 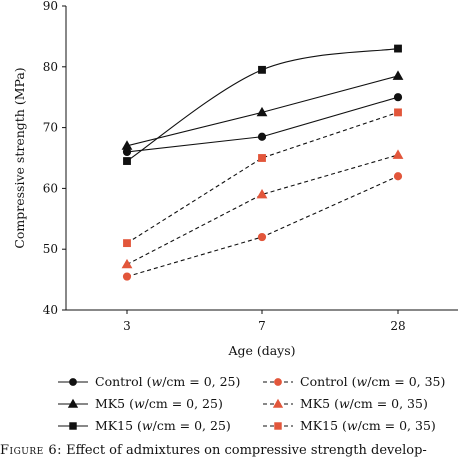 What do you see at coordinates (50, 310) in the screenshot?
I see `y-tick-label: 40` at bounding box center [50, 310].